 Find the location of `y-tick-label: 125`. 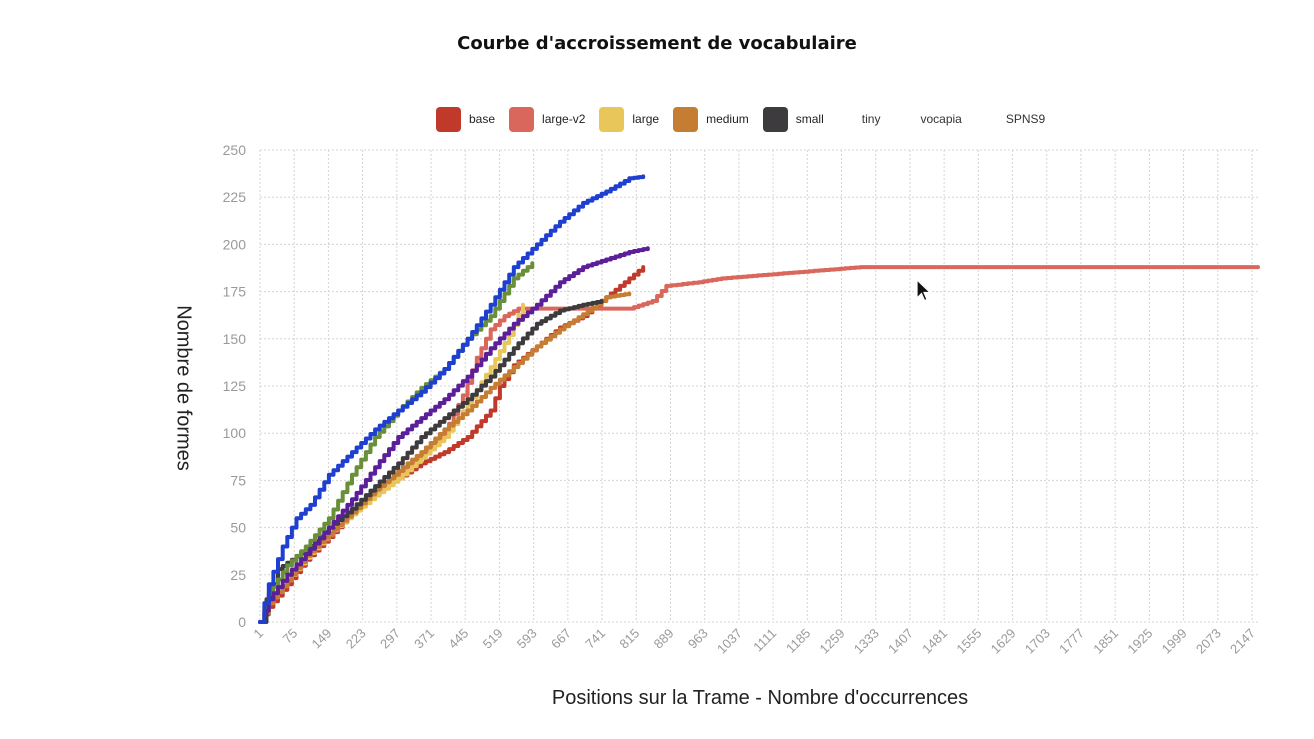

y-tick-label: 125 is located at coordinates (235, 386).